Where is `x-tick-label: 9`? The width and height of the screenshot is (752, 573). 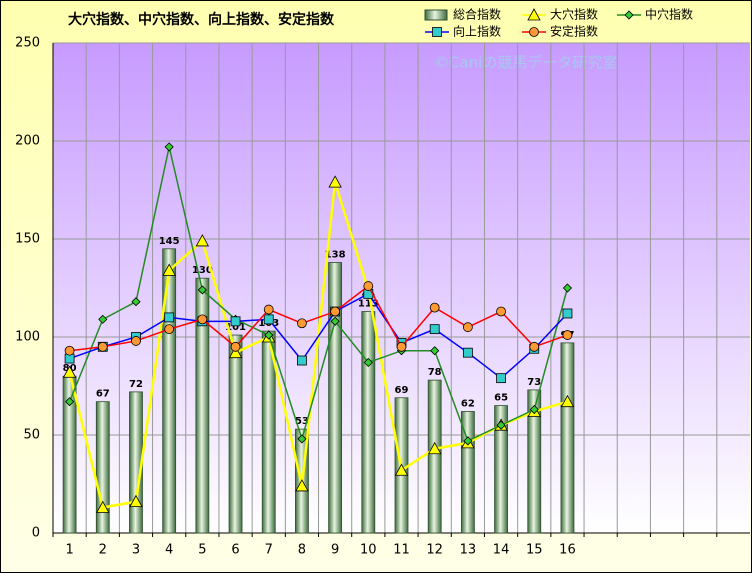
x-tick-label: 9 is located at coordinates (335, 550).